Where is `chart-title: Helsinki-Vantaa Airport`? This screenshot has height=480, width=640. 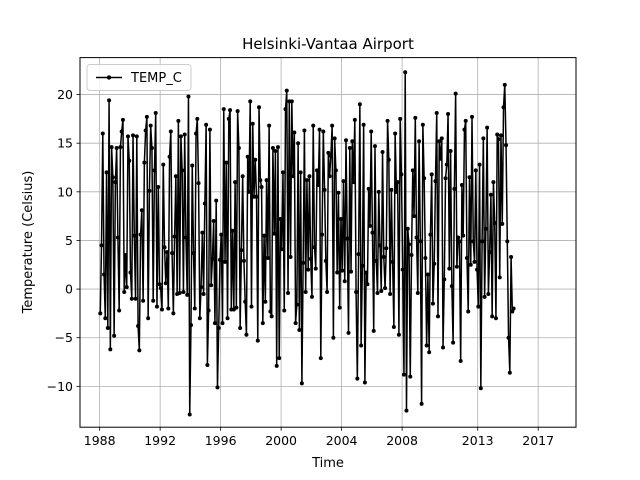
chart-title: Helsinki-Vantaa Airport is located at coordinates (328, 44).